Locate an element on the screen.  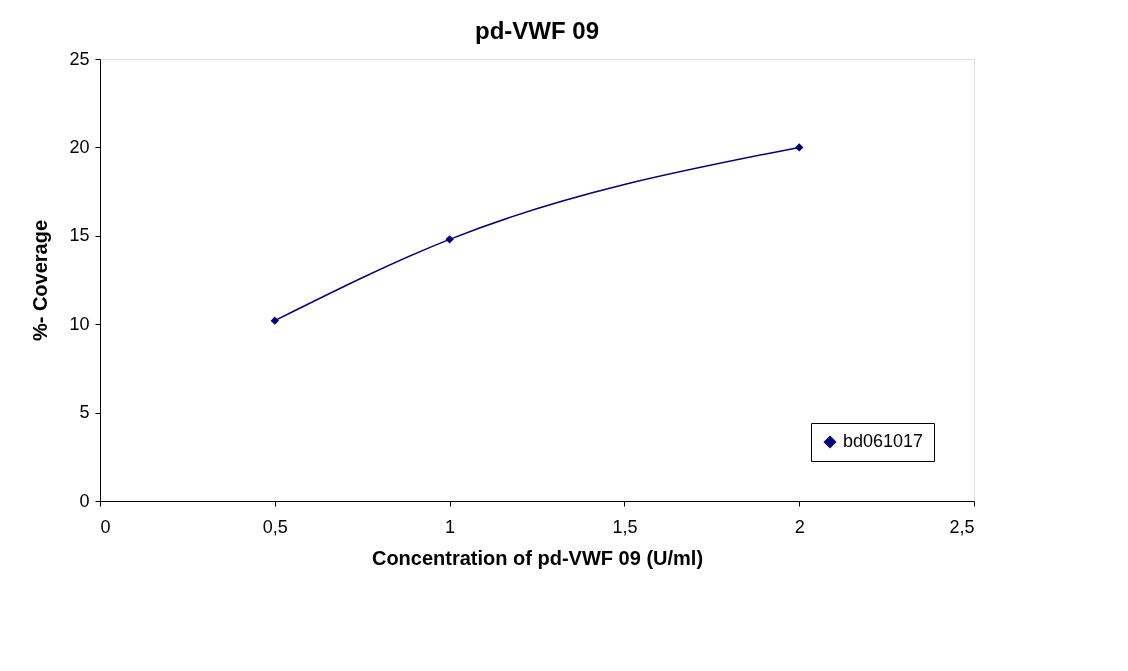
x-tick-label: 0,5 is located at coordinates (275, 526).